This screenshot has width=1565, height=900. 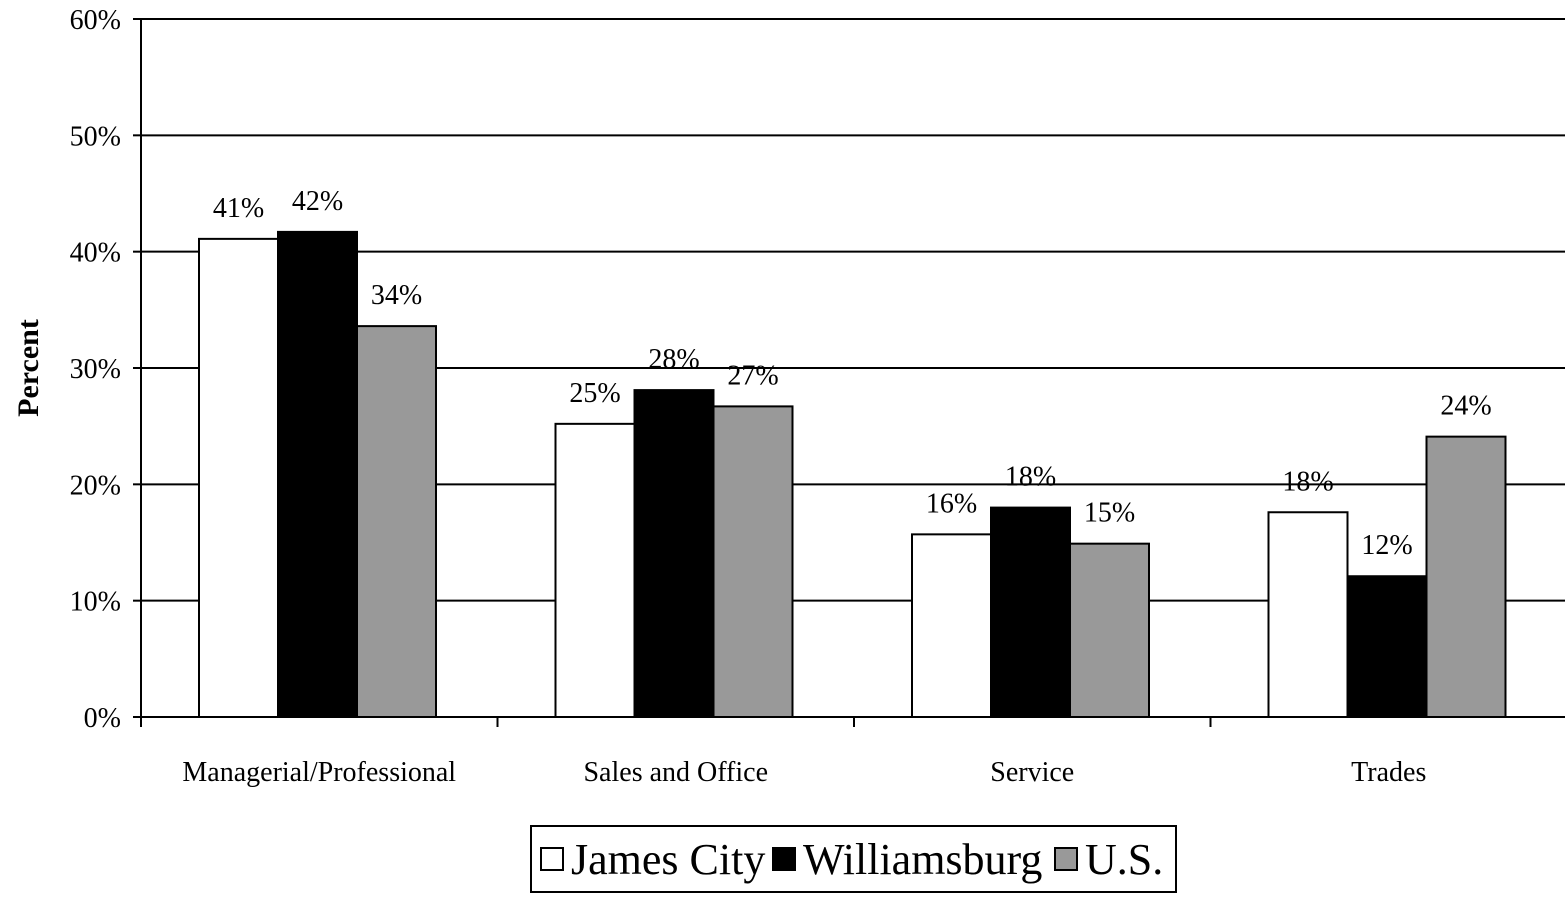 I want to click on data-label: 34%, so click(x=396, y=295).